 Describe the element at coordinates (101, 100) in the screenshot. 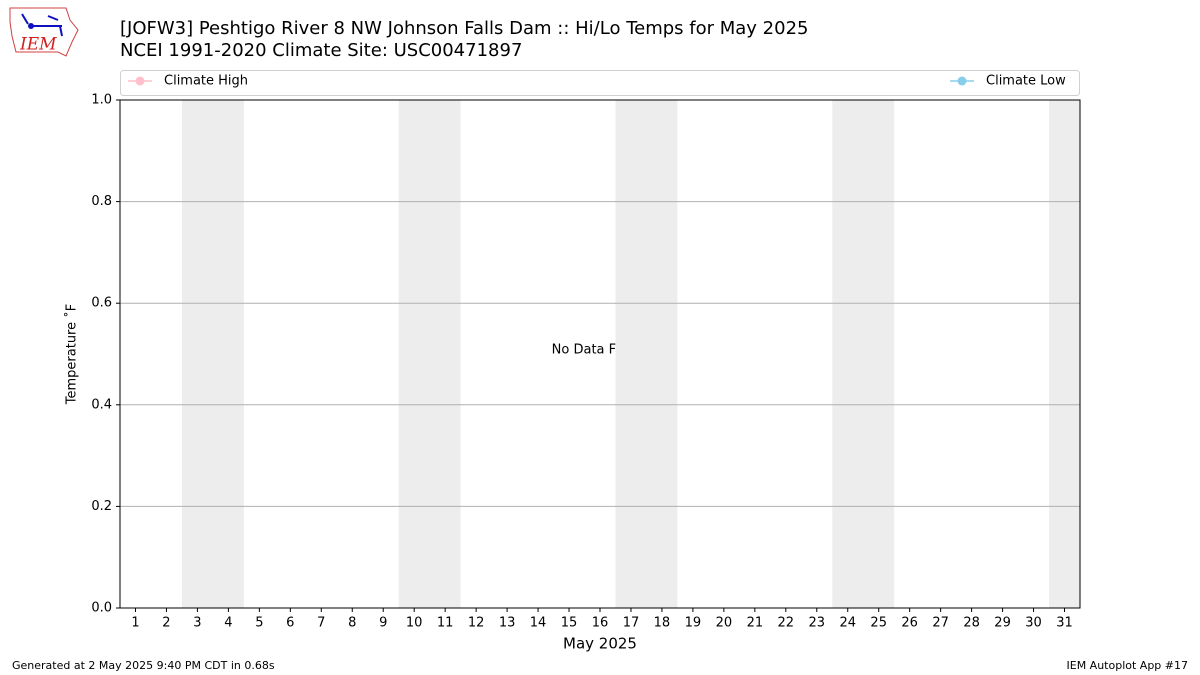

I see `y-tick-label: 1.0` at that location.